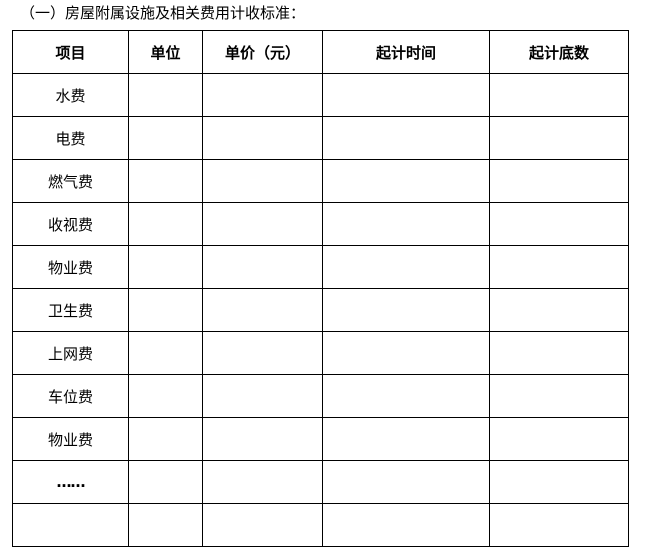  Describe the element at coordinates (70, 95) in the screenshot. I see `item-name-cell: 水费` at that location.